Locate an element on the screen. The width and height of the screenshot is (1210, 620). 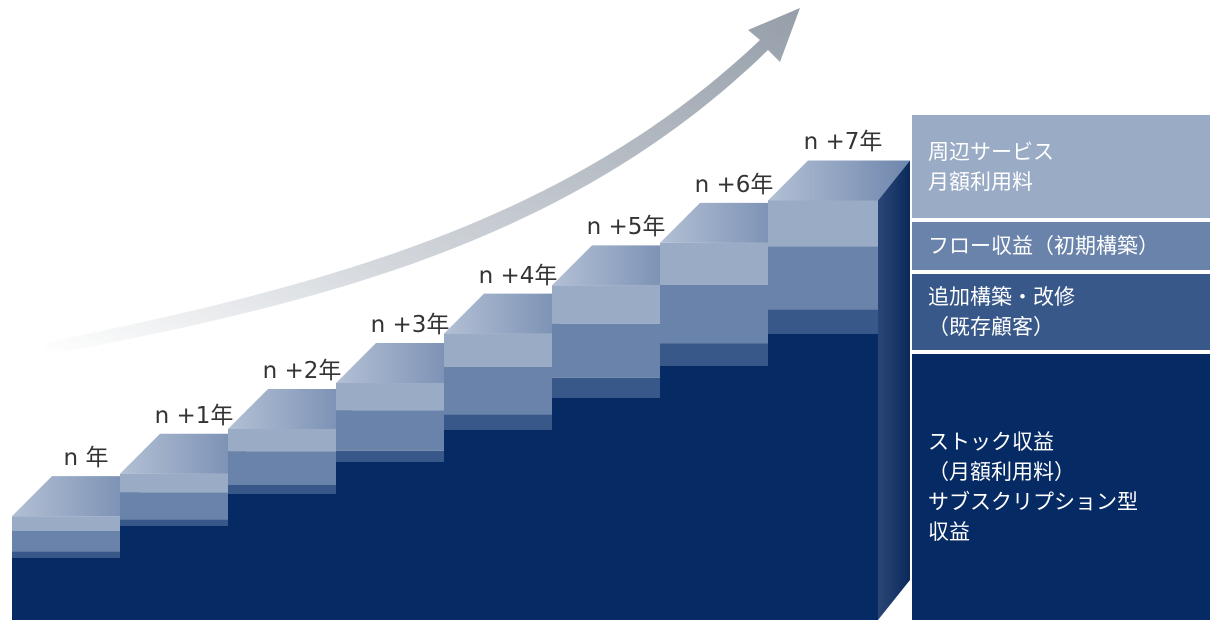
legend-stock-line2: （月額利用料） is located at coordinates (1001, 472).